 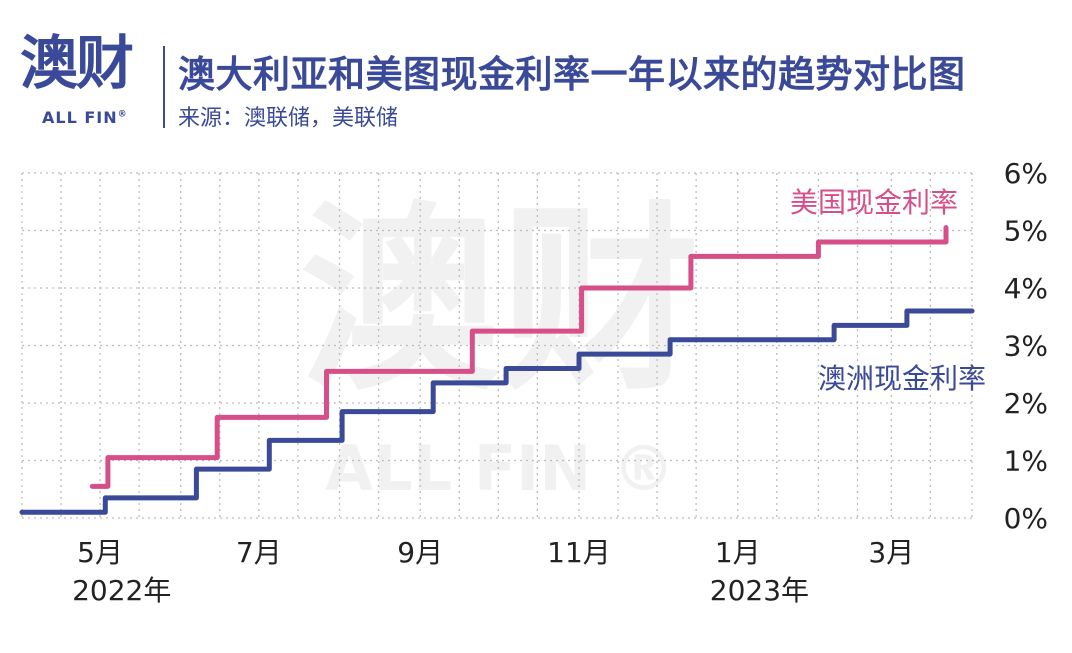 I want to click on y-tick-label: 5%, so click(x=1026, y=231).